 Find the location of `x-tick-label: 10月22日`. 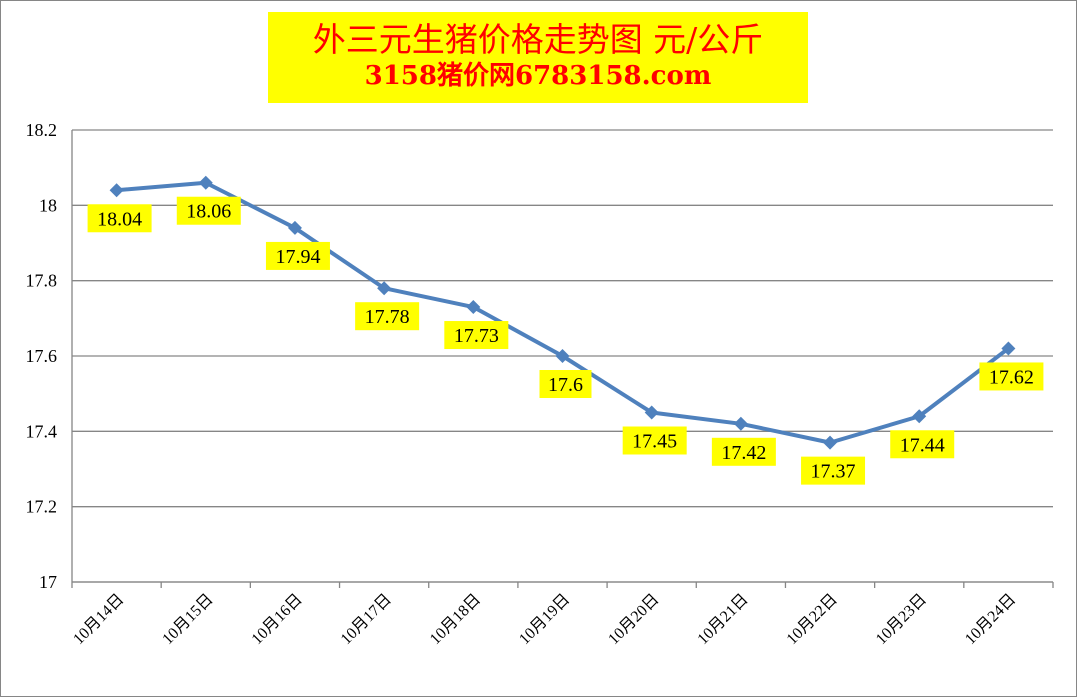

x-tick-label: 10月22日 is located at coordinates (812, 619).